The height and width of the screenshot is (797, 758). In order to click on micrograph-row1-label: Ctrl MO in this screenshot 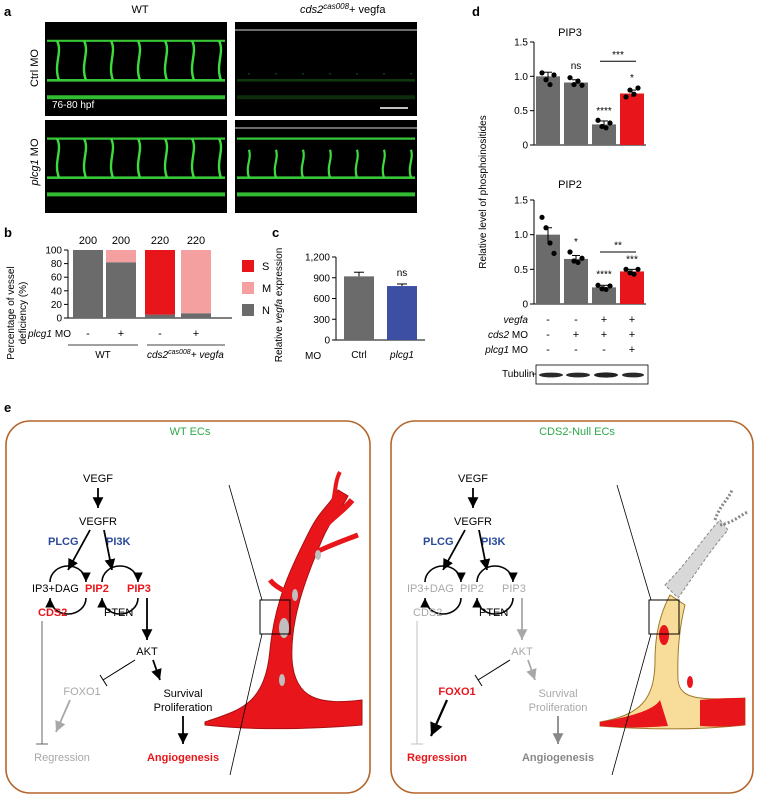, I will do `click(35, 68)`.